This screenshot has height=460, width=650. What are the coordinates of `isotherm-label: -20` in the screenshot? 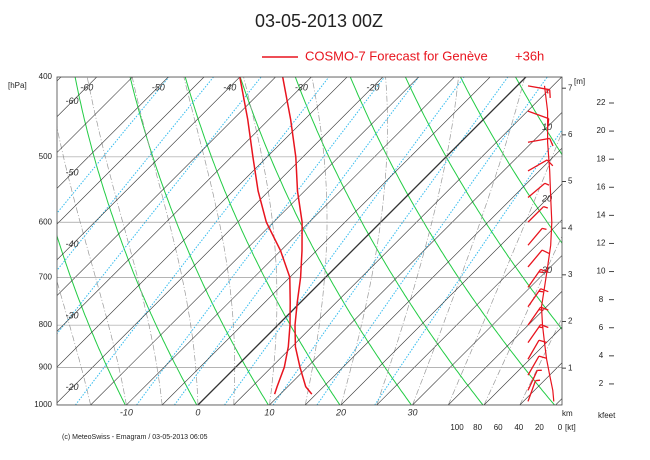 It's located at (372, 87).